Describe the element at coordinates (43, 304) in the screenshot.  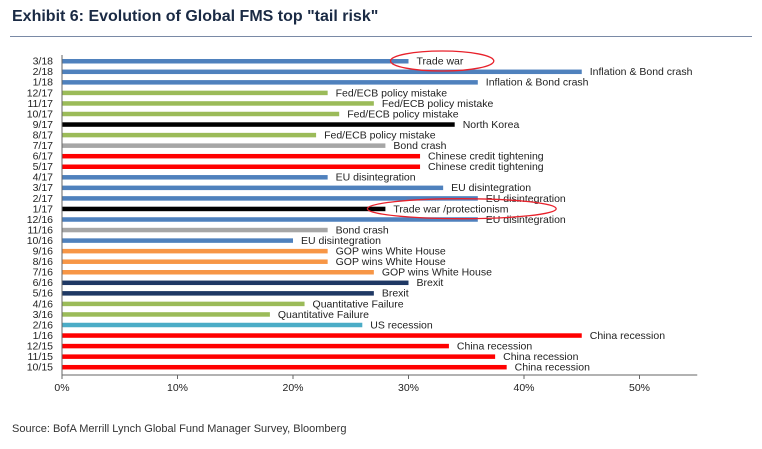
I see `category-label: 4/16` at that location.